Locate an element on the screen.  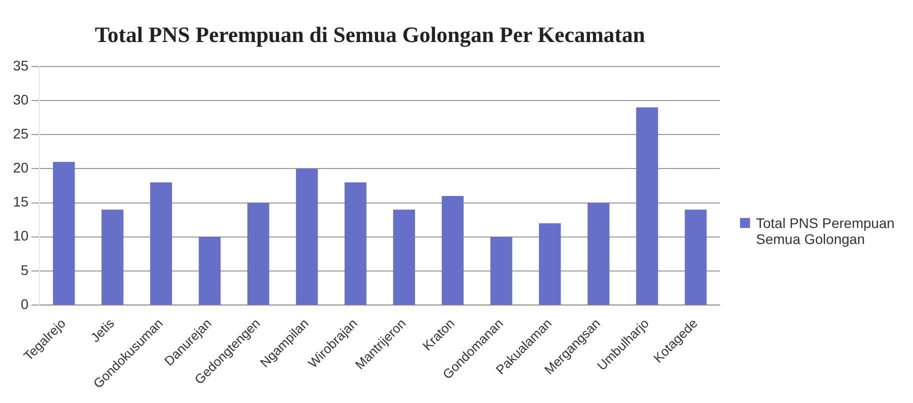
y-tick-label: 15 is located at coordinates (20, 202).